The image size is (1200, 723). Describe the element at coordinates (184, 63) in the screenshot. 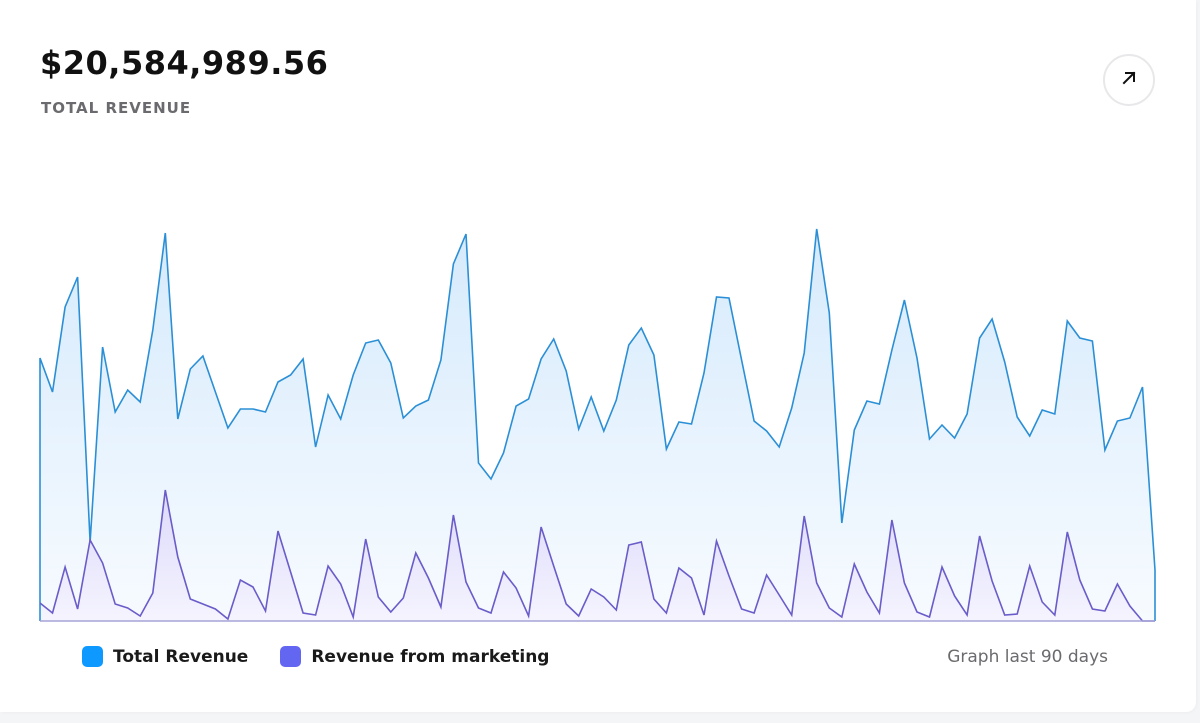

I see `total-revenue-amount: $20,584,989.56` at that location.